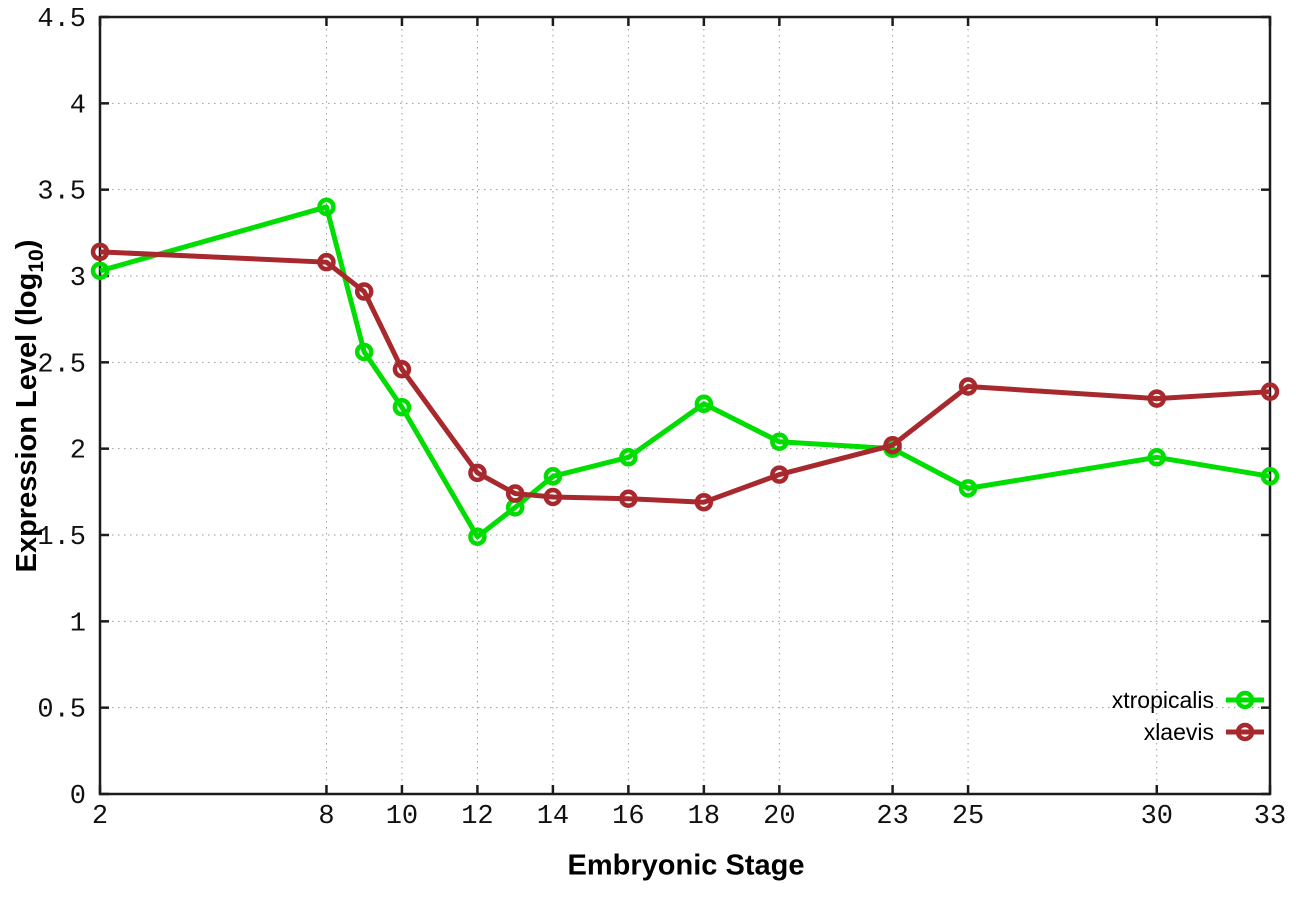 This screenshot has height=907, width=1296. I want to click on x-tick-label: 14, so click(553, 817).